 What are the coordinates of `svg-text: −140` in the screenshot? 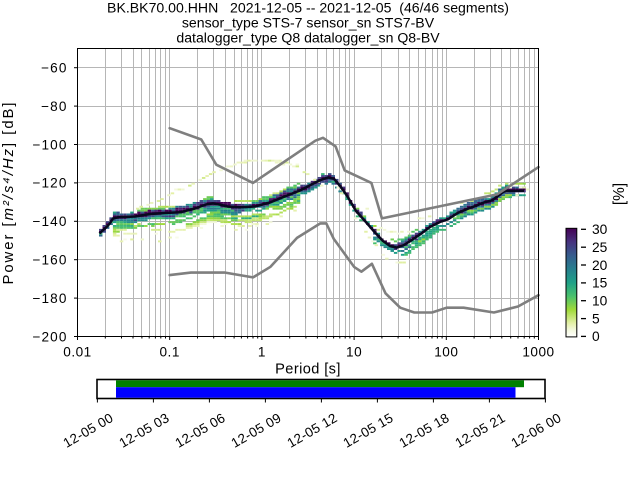 It's located at (49, 221).